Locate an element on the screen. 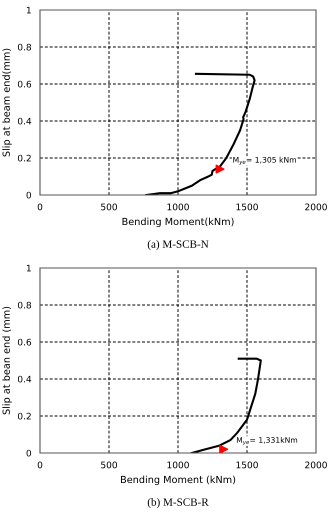 The height and width of the screenshot is (518, 329). x-axis-title: Bending Moment(kNm) is located at coordinates (178, 223).